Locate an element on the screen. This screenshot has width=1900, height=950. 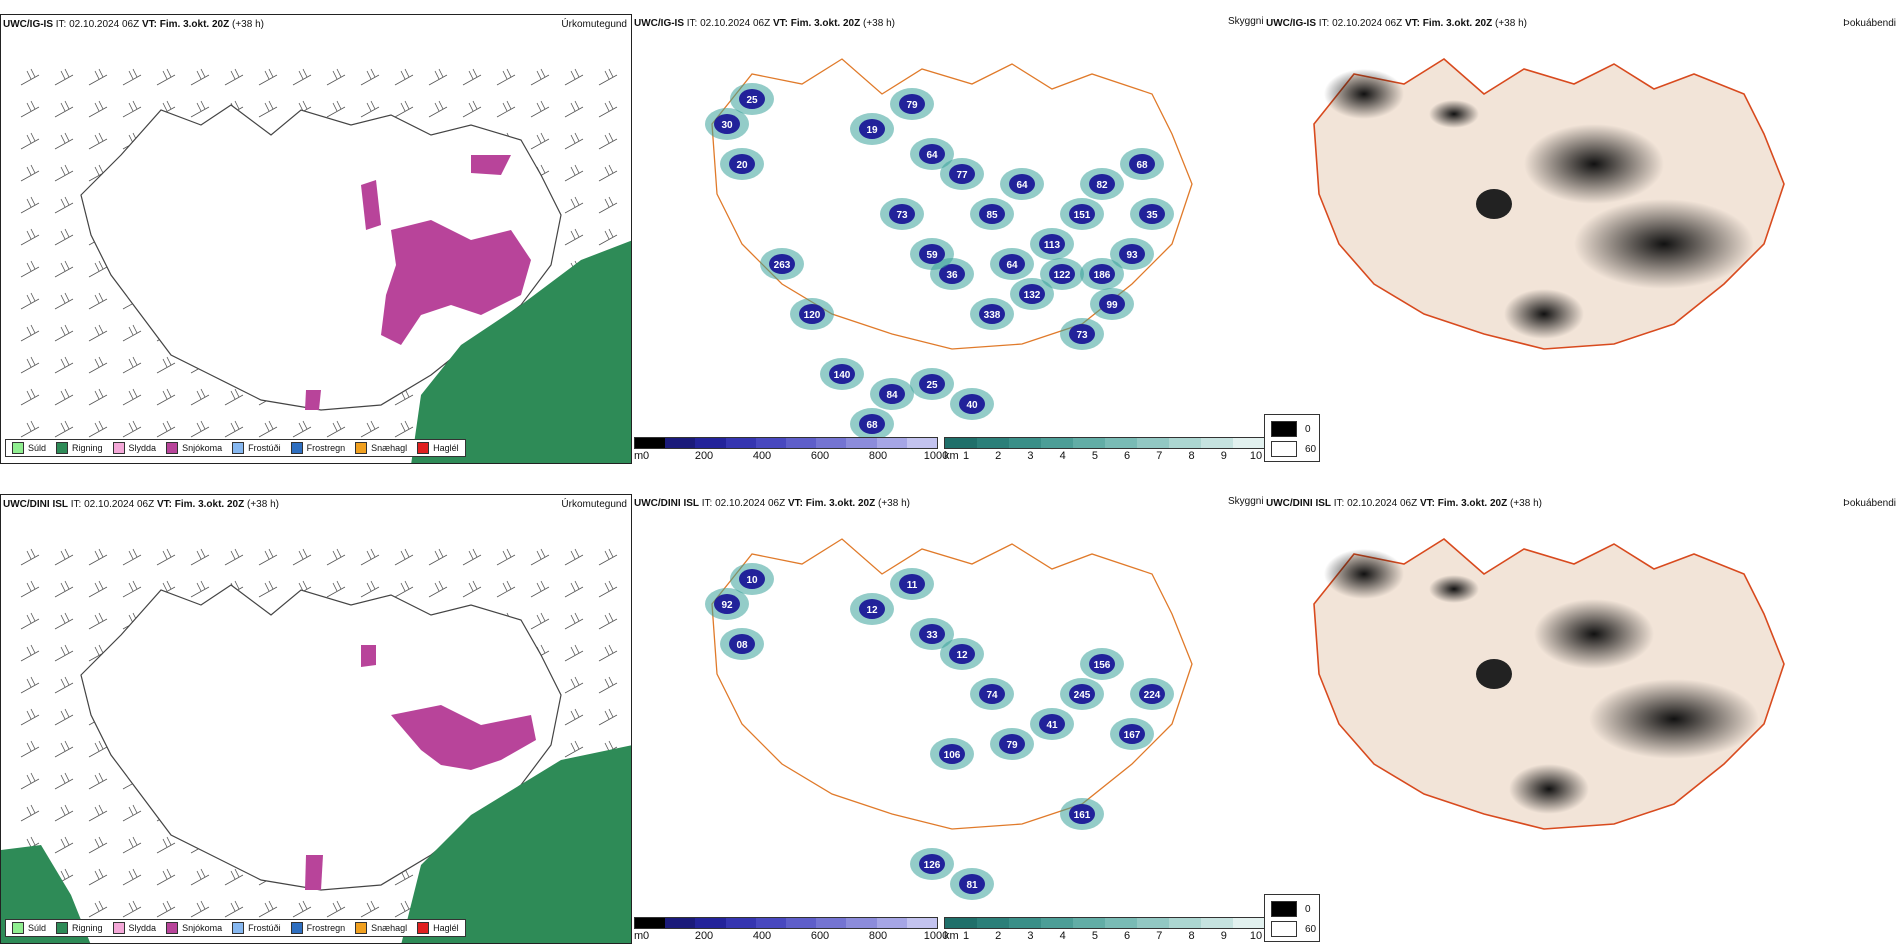
cloud-base-label: 36 is located at coordinates (952, 275).